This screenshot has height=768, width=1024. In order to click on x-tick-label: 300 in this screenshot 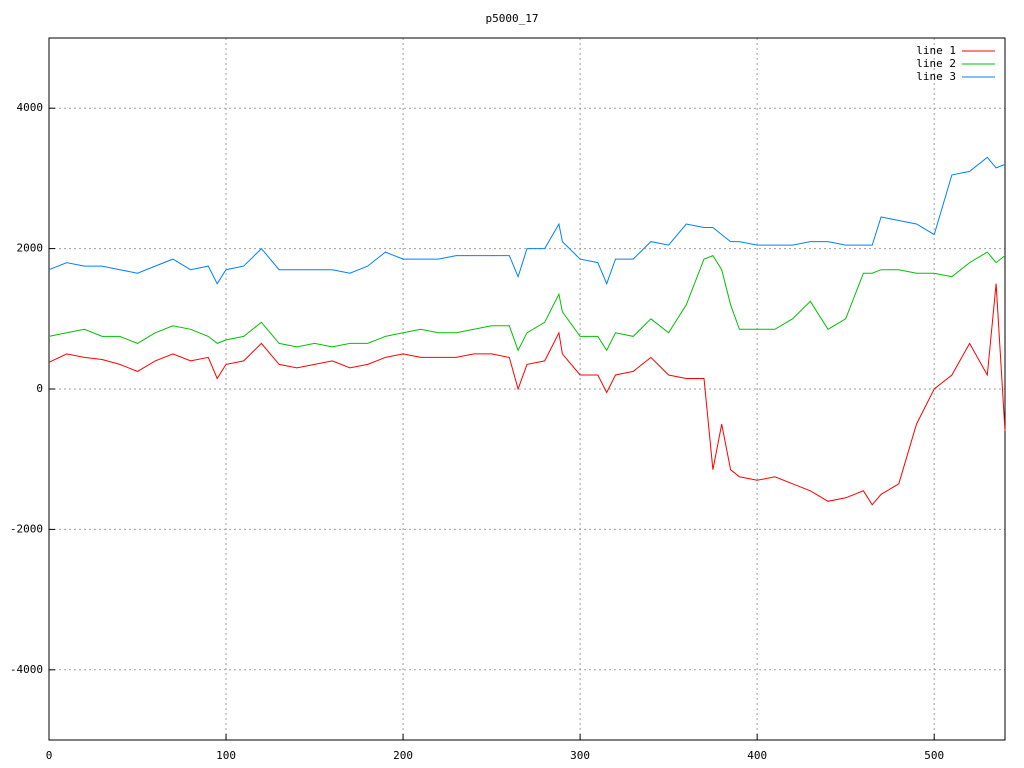, I will do `click(580, 755)`.